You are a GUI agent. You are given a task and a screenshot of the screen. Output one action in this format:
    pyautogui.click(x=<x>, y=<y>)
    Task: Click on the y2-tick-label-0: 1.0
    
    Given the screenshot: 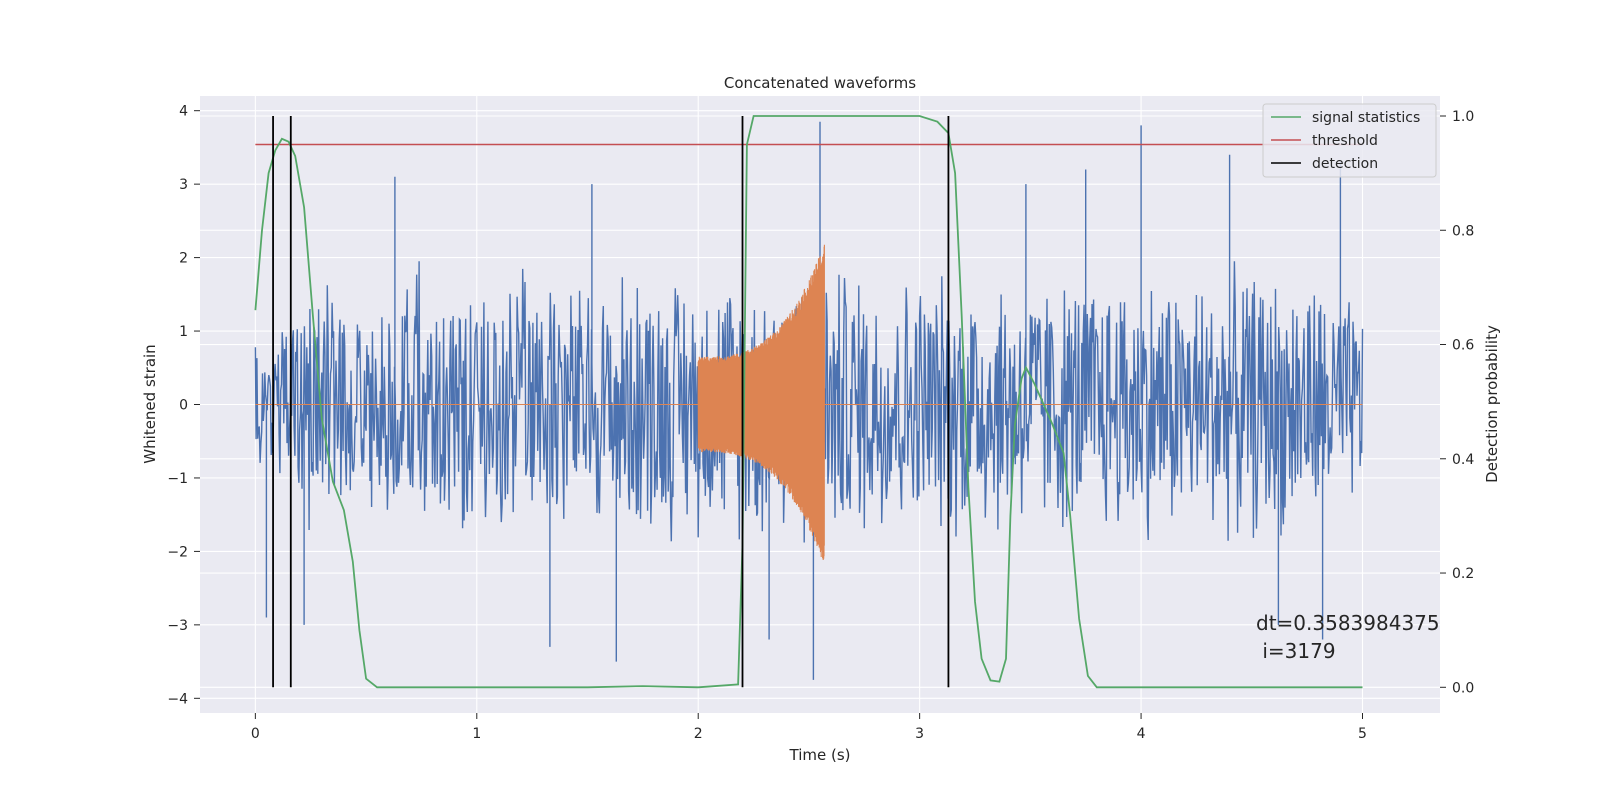 What is the action you would take?
    pyautogui.click(x=1463, y=117)
    